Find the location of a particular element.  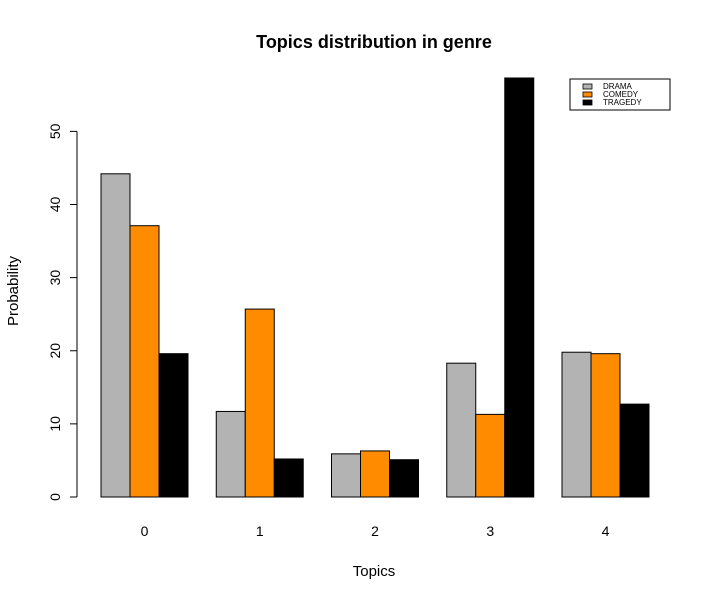

x-tick-label: 0 is located at coordinates (145, 531).